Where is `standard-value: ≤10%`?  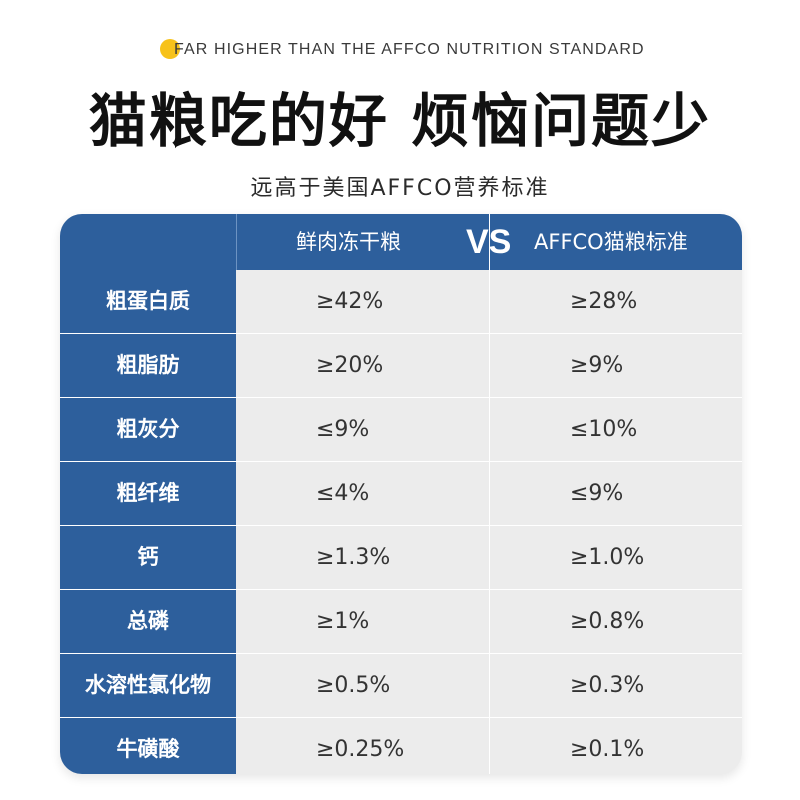
standard-value: ≤10% is located at coordinates (604, 429).